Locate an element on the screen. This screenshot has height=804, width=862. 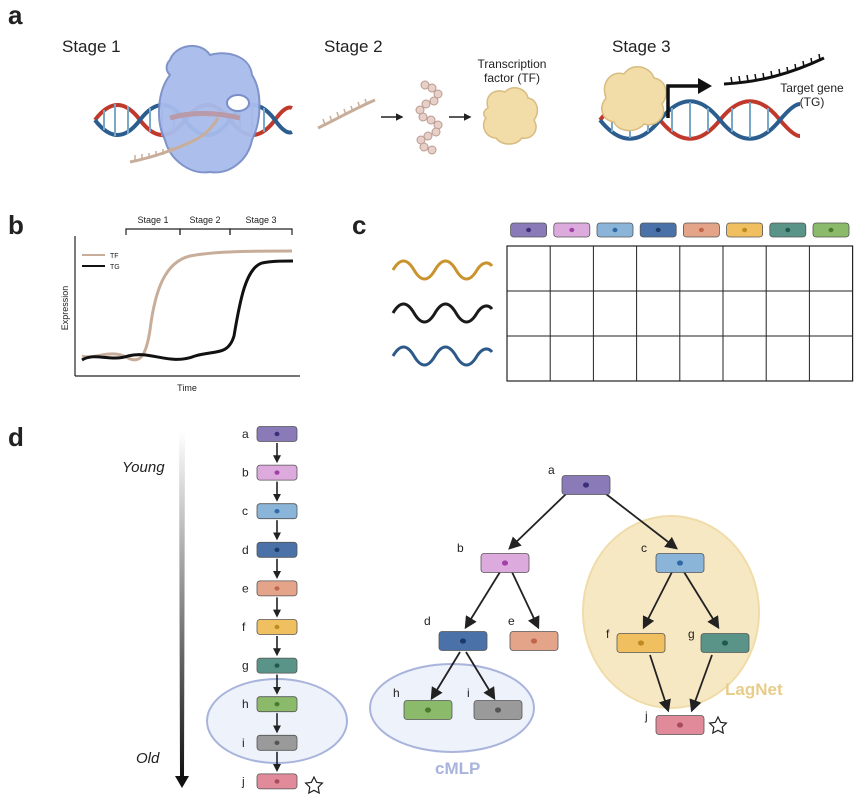
transcription-start-arrow-icon is located at coordinates (689, 98).